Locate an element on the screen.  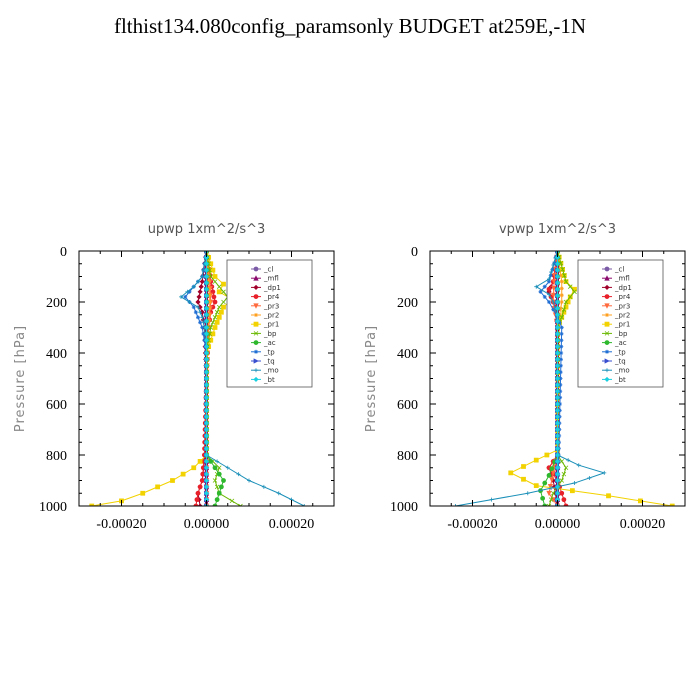
panel-title: upwp 1xm^2/s^3 is located at coordinates (207, 229).